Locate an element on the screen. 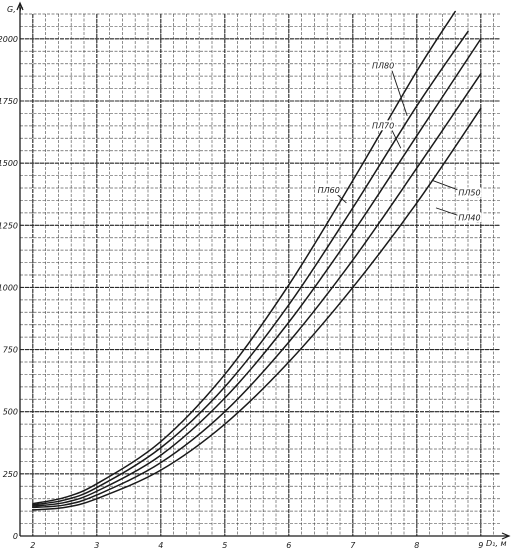 The image size is (512, 551). x-tick-label: 2 is located at coordinates (32, 545).